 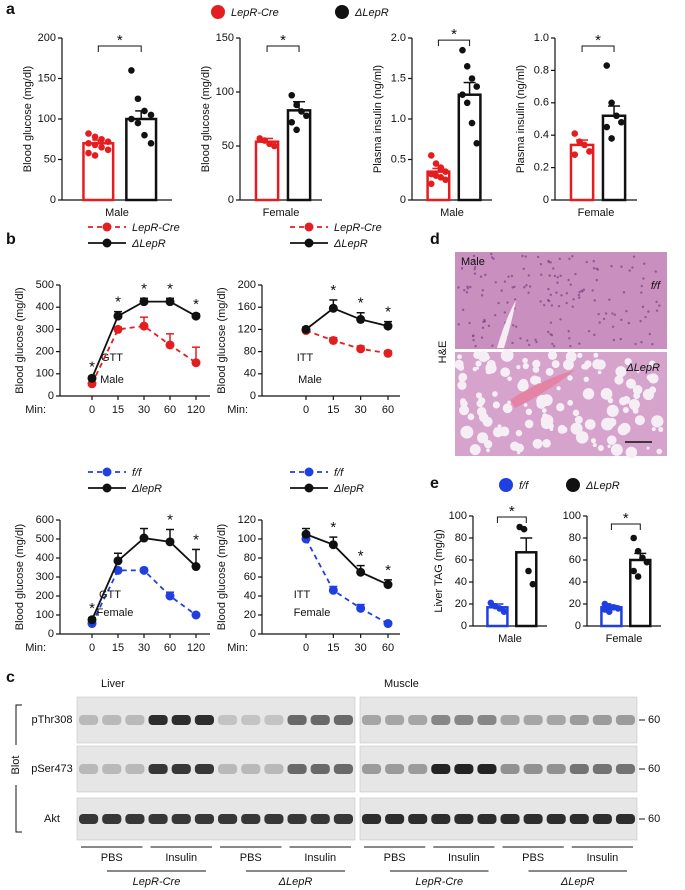 What do you see at coordinates (196, 648) in the screenshot?
I see `x-tick-label: 120` at bounding box center [196, 648].